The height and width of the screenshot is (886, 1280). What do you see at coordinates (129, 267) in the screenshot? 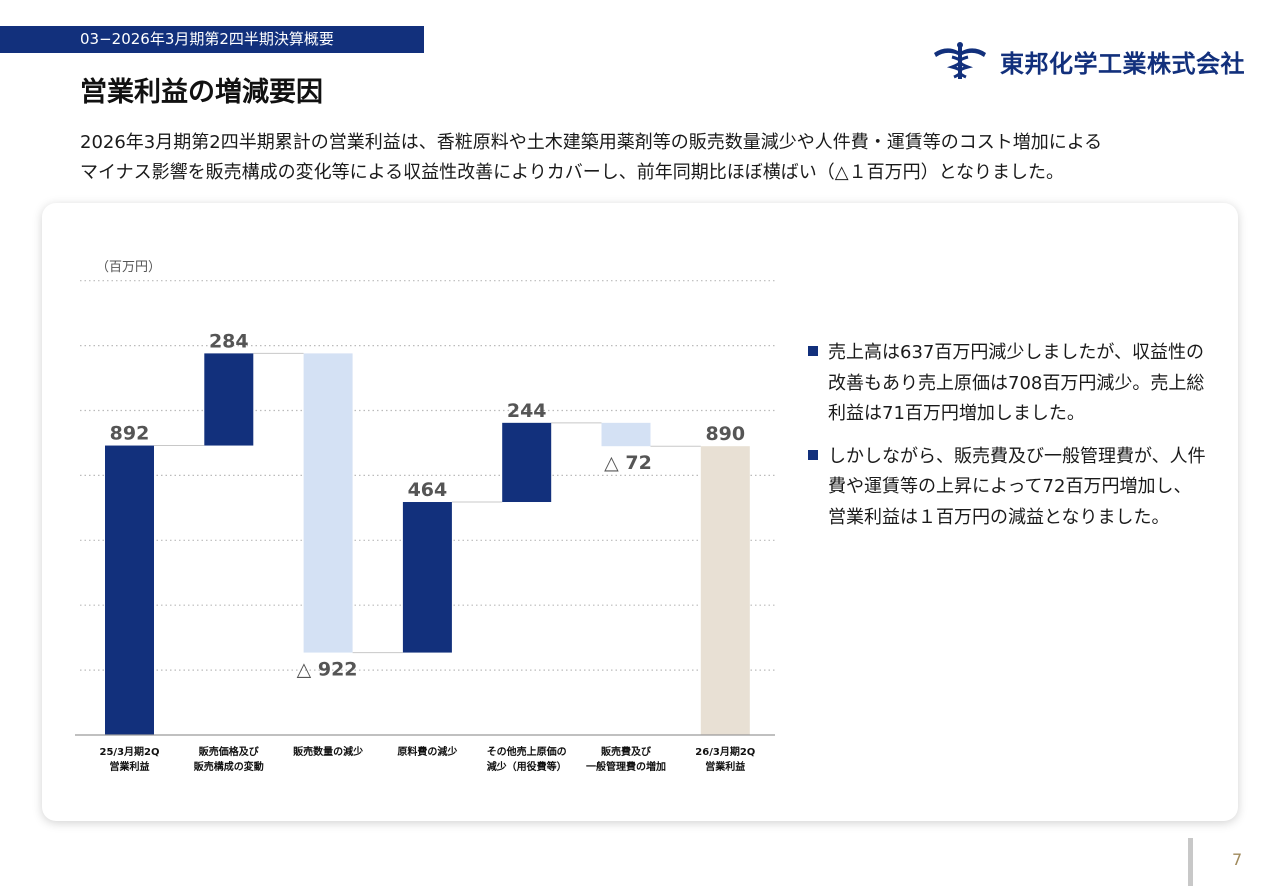
I see `unit-label: （百万円）` at bounding box center [129, 267].